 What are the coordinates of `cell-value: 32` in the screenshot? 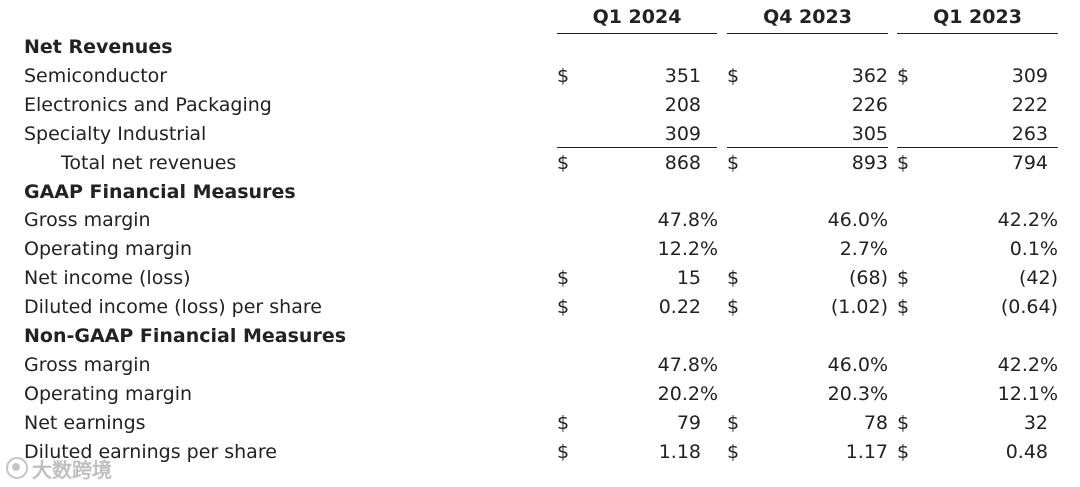 It's located at (1036, 423).